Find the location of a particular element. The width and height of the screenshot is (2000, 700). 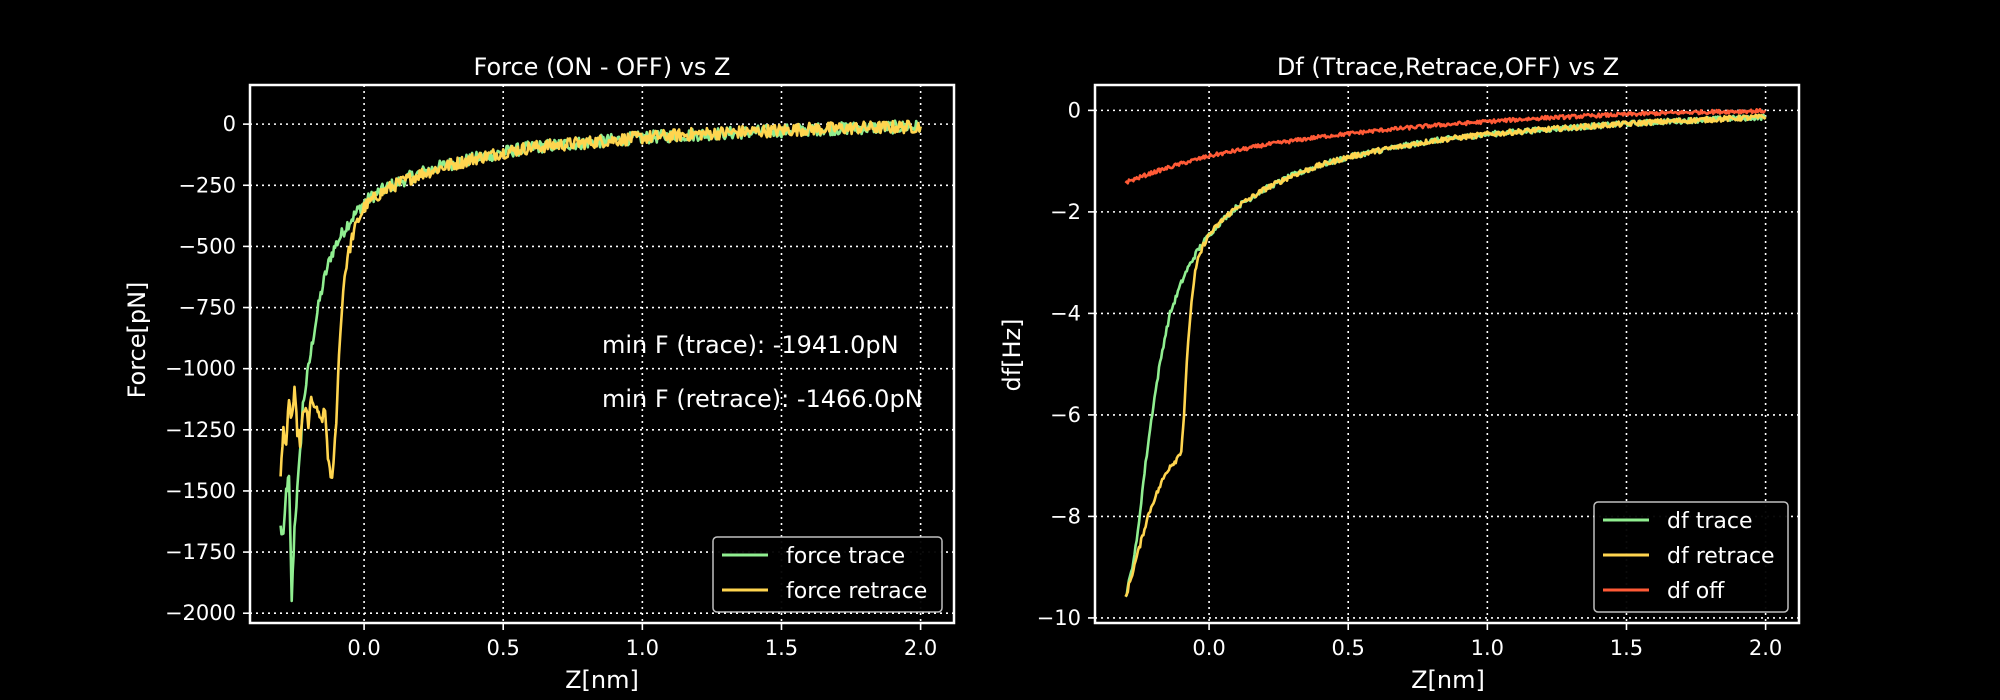

y-tick-label: −2000 is located at coordinates (200, 613).